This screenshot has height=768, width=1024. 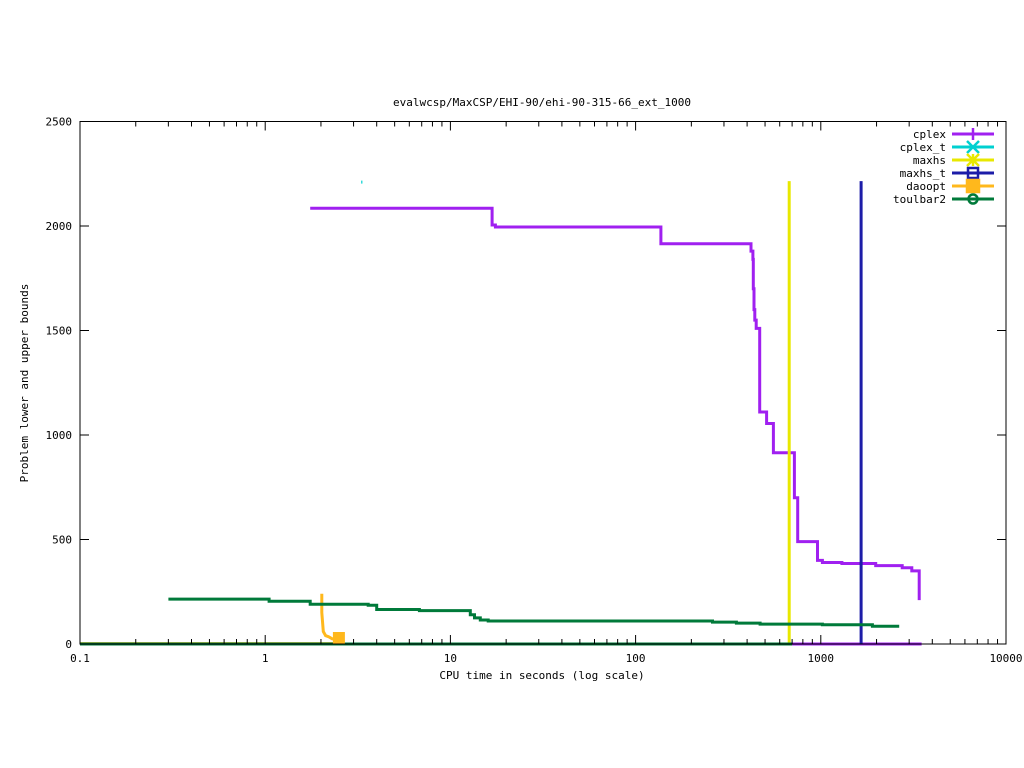 What do you see at coordinates (1005, 658) in the screenshot?
I see `x-tick-label: 10000` at bounding box center [1005, 658].